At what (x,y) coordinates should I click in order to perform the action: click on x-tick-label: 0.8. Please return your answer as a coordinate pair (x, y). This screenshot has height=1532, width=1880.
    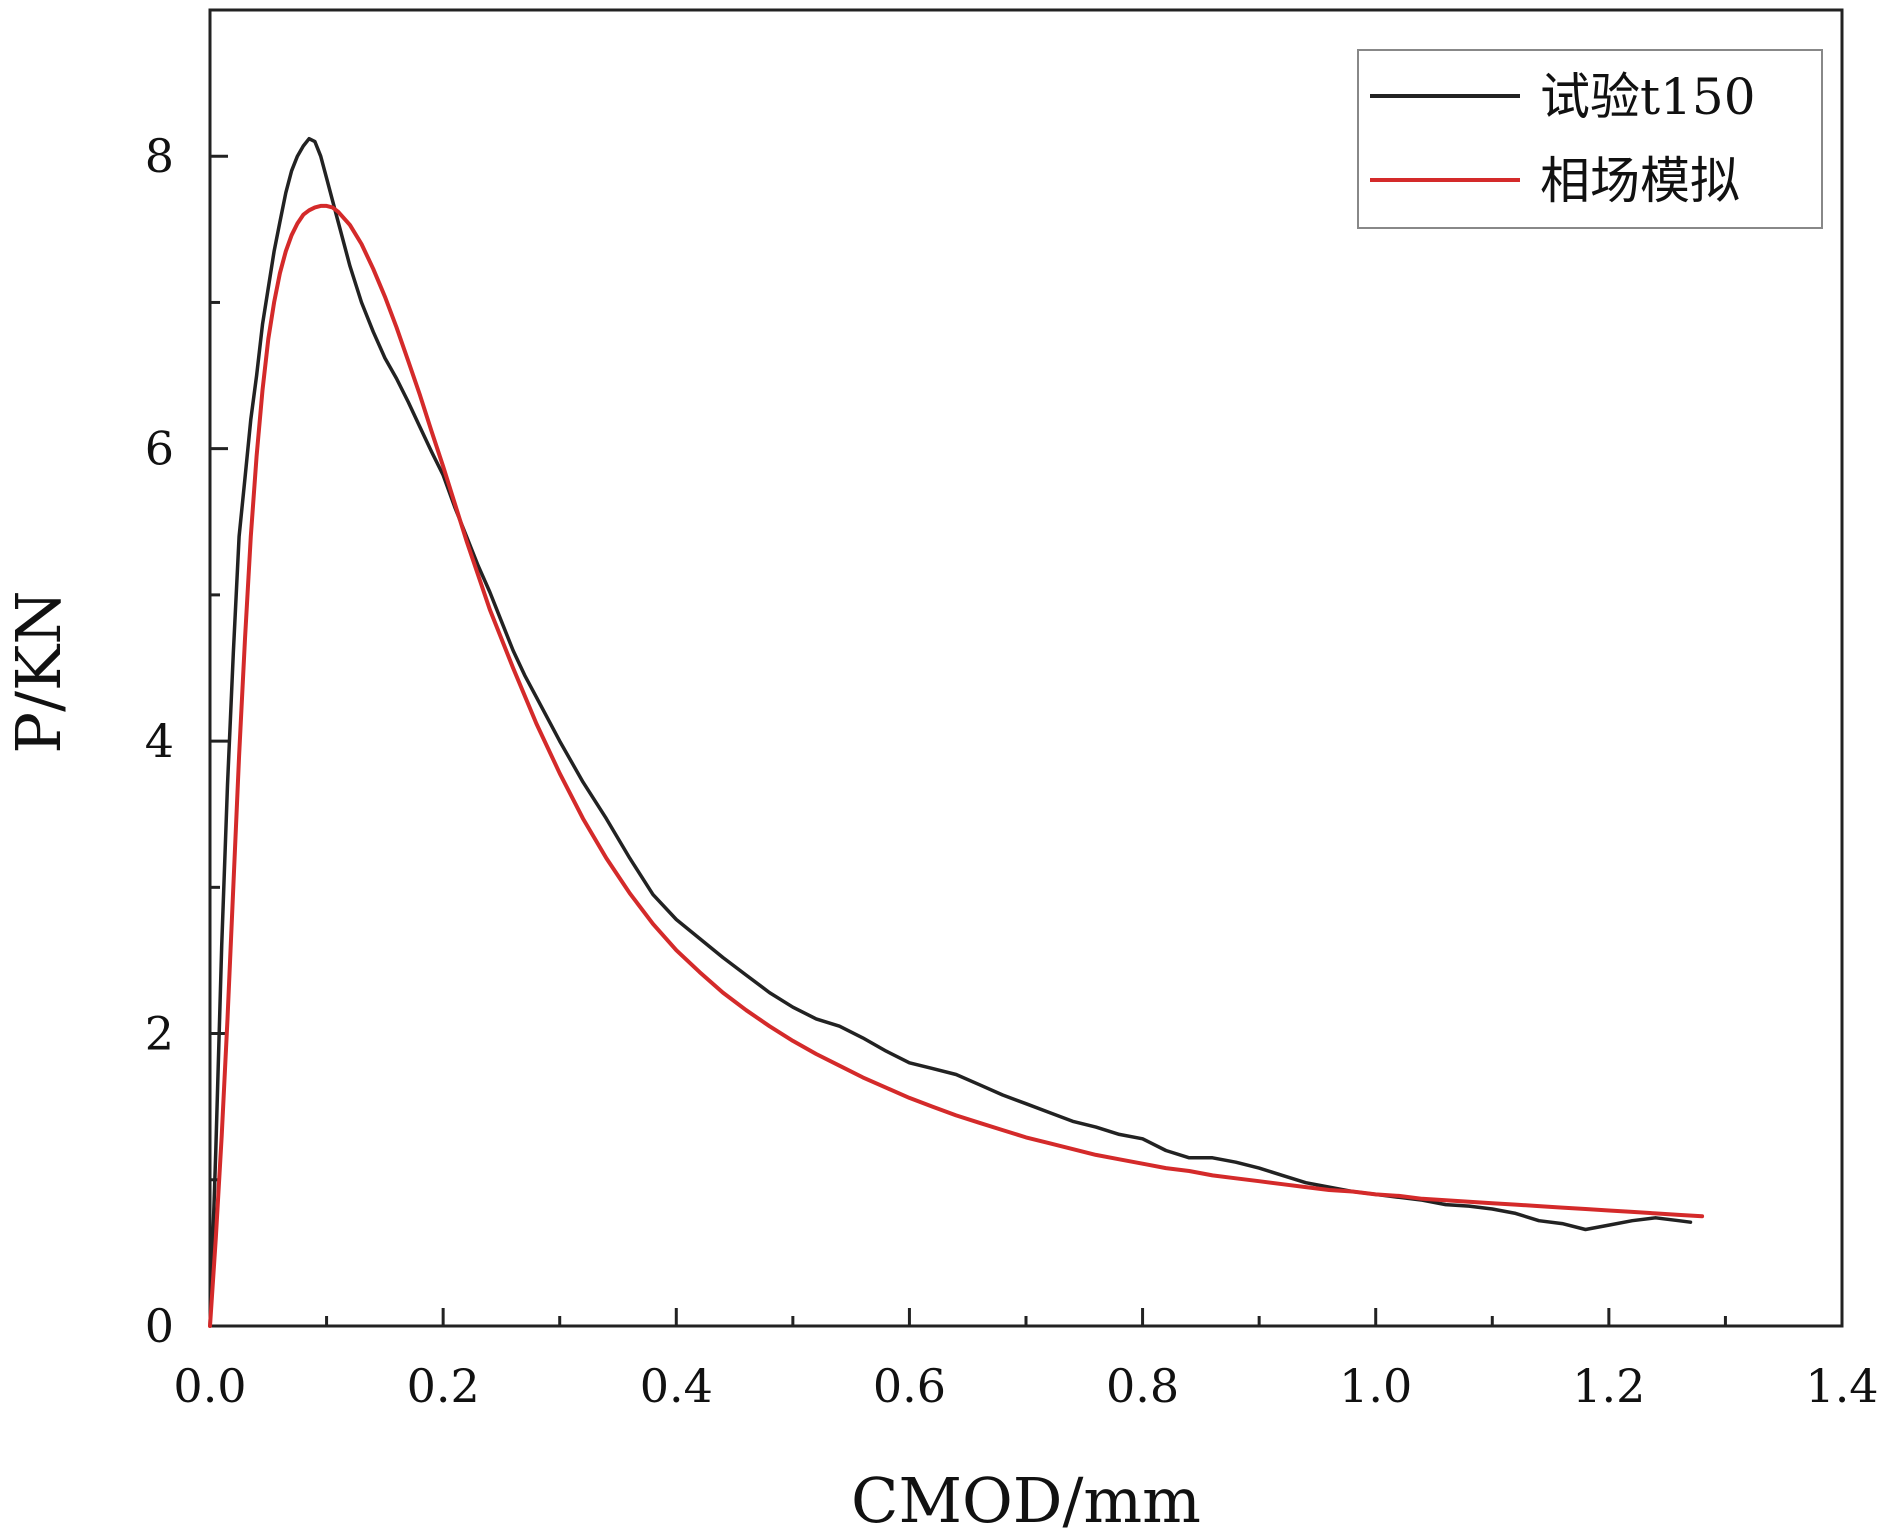
    Looking at the image, I should click on (1142, 1386).